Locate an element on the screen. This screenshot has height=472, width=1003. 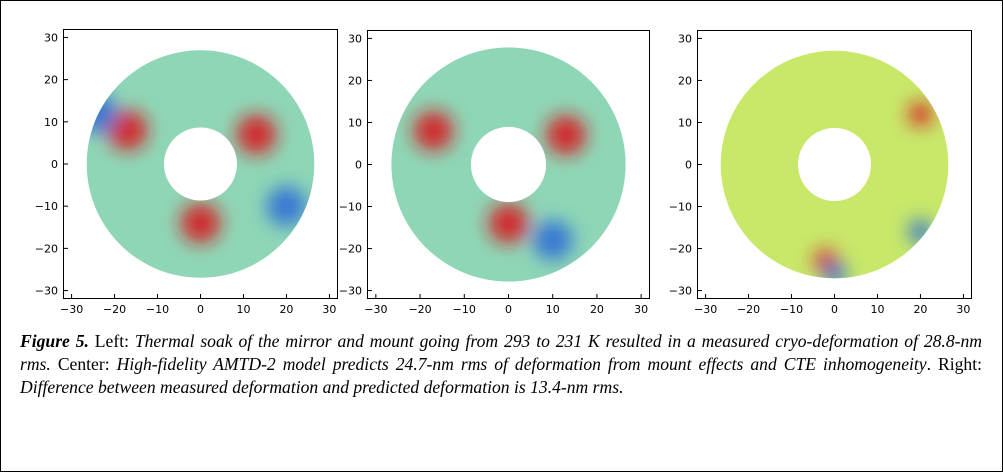
caption-left-label: Left: is located at coordinates (111, 341).